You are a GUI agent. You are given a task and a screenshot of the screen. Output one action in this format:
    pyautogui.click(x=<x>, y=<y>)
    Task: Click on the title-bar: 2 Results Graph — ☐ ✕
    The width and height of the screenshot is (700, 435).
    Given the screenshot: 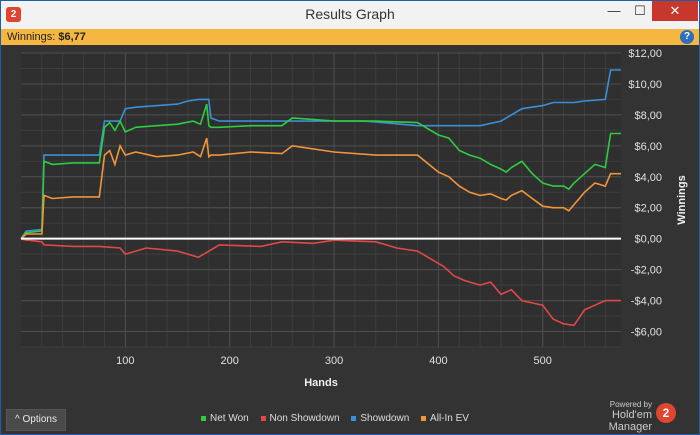 What is the action you would take?
    pyautogui.click(x=350, y=15)
    